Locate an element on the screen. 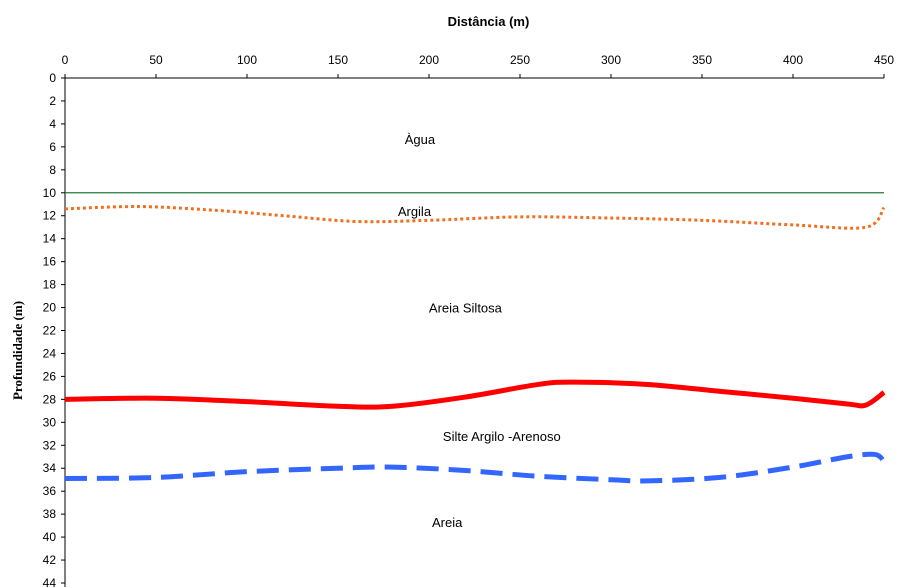 The width and height of the screenshot is (900, 587). y-tick-label: 16 is located at coordinates (50, 262).